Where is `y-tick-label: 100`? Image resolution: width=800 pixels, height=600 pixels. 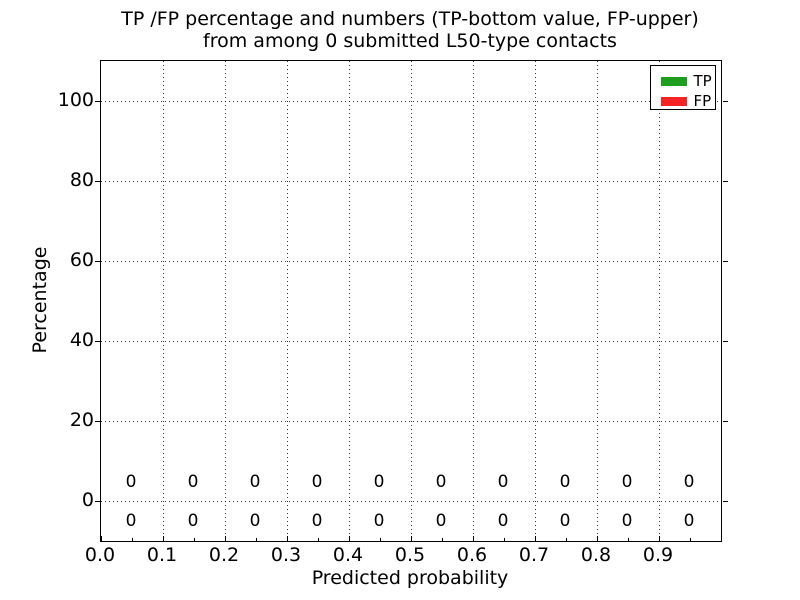 y-tick-label: 100 is located at coordinates (75, 100).